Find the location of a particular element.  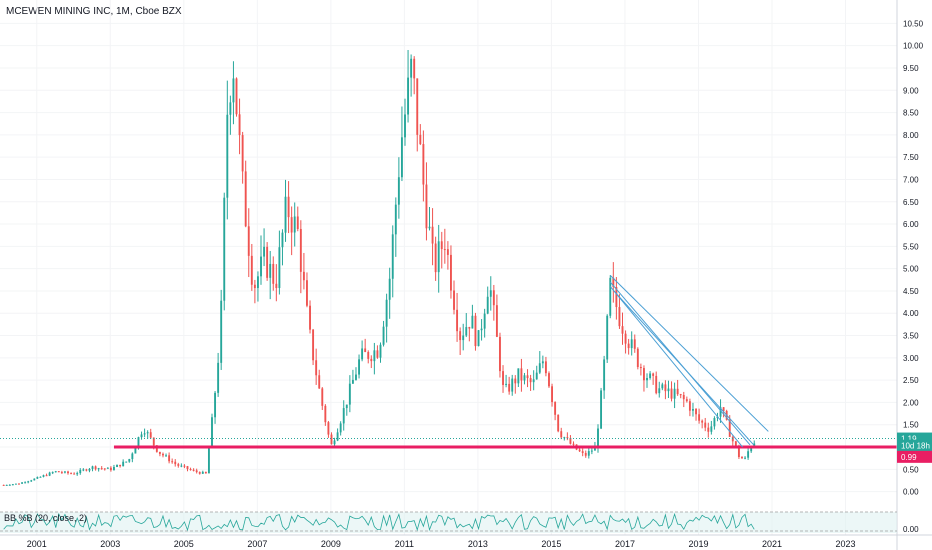

indicator-pane: BB %B (20, close, 2) 0.00 is located at coordinates (459, 522).